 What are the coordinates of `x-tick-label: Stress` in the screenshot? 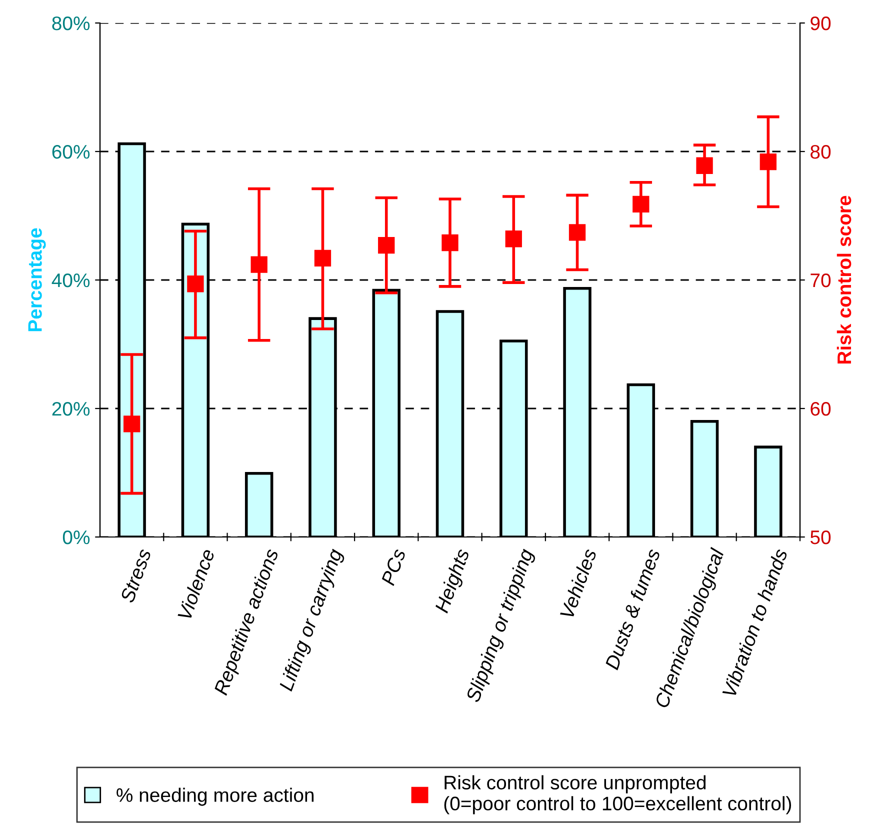 It's located at (136, 576).